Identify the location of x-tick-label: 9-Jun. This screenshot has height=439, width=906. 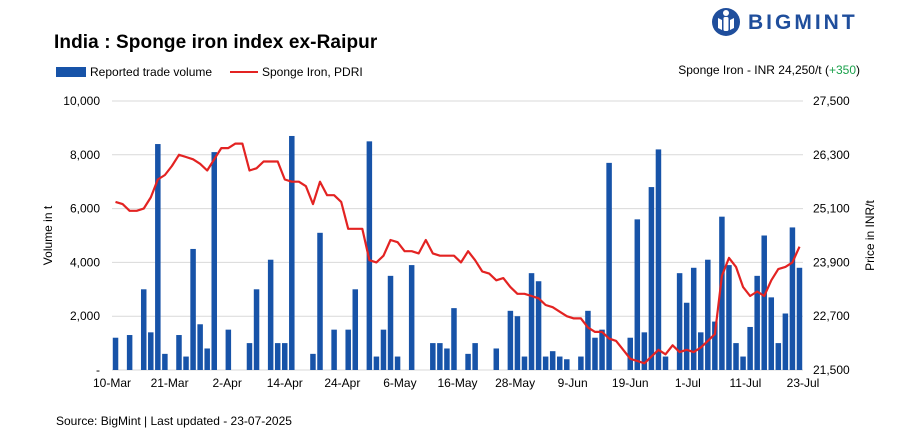
(573, 383).